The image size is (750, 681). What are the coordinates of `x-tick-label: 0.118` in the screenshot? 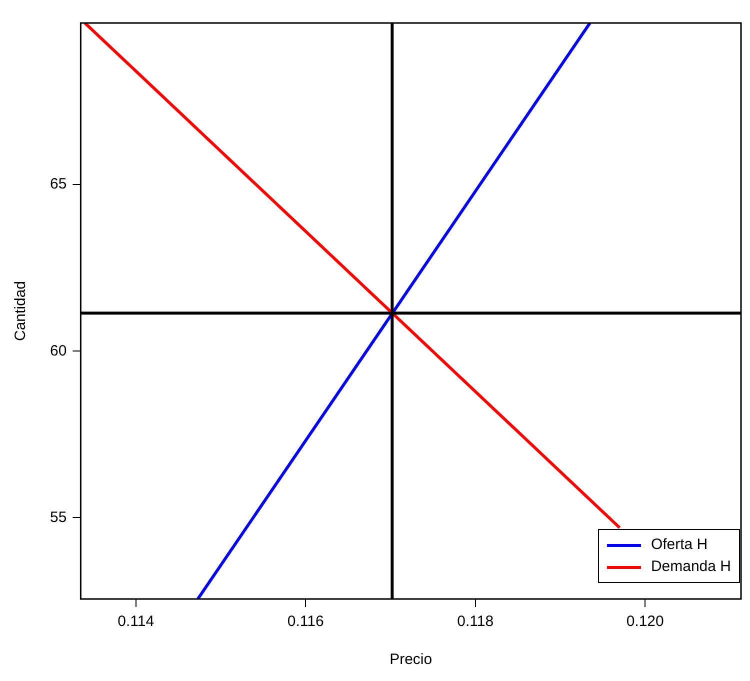 It's located at (475, 621).